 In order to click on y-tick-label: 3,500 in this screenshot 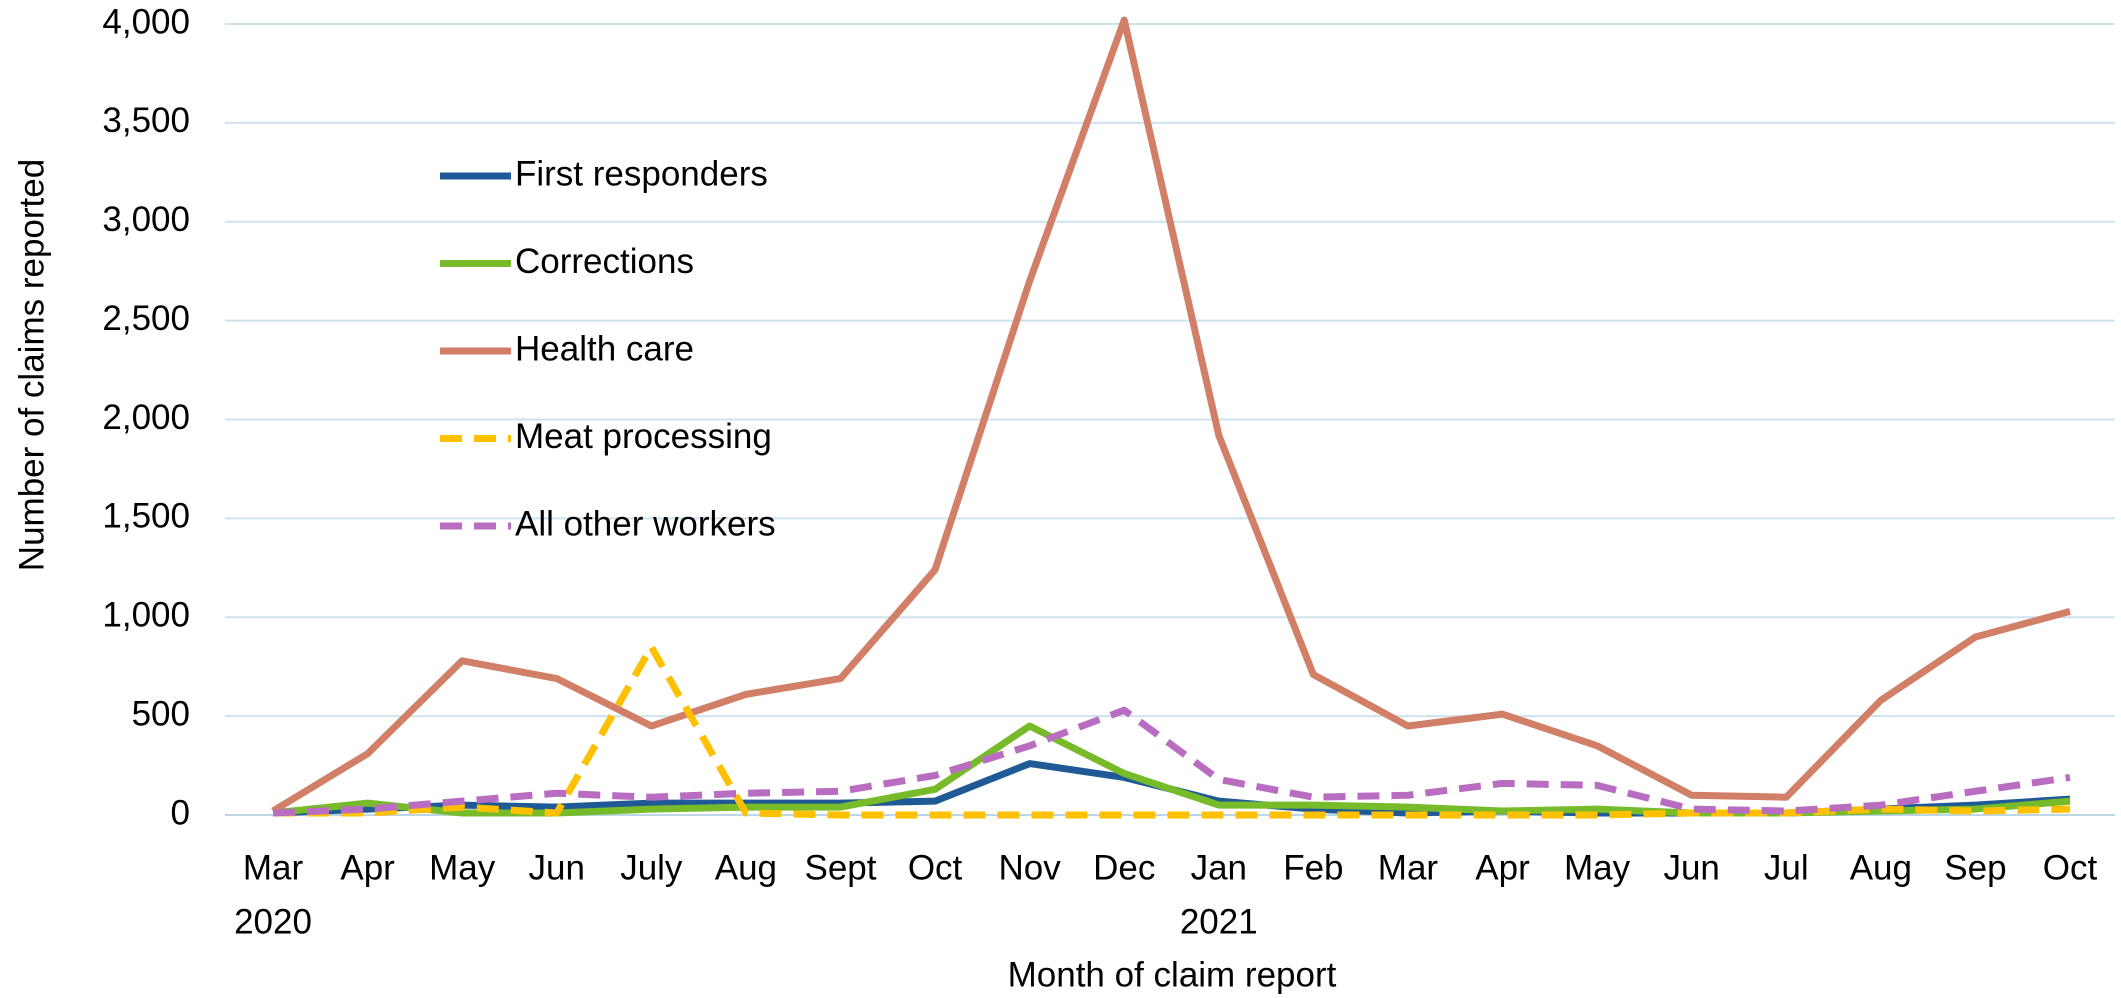, I will do `click(146, 120)`.